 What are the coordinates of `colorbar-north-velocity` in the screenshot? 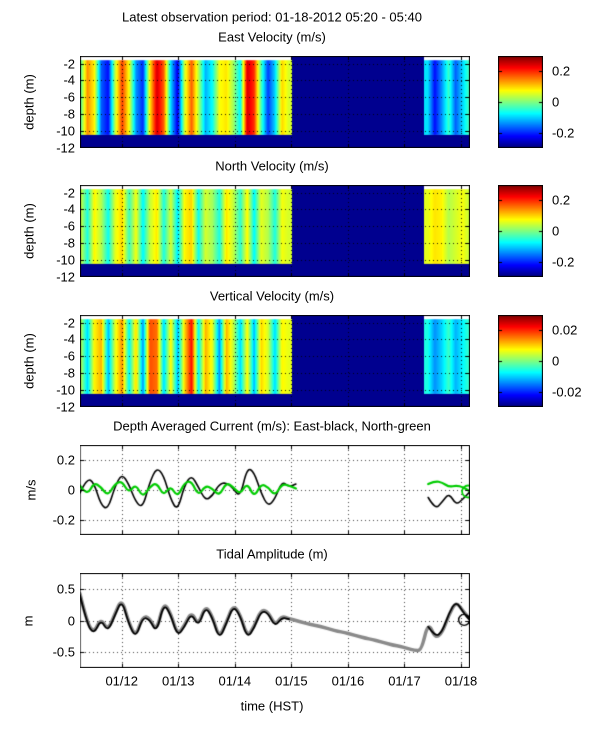 It's located at (520, 231).